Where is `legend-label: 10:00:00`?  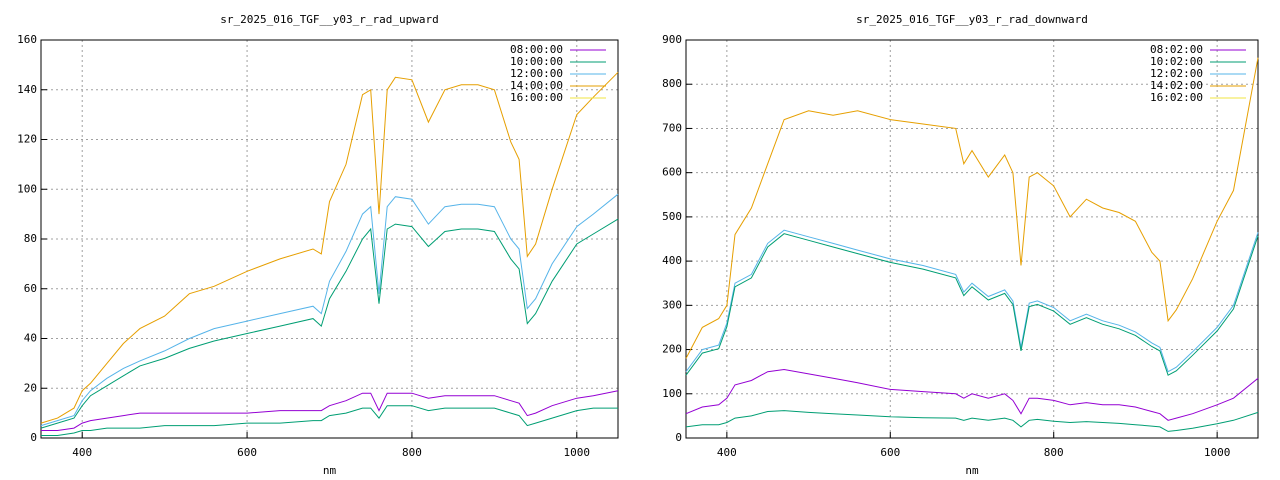
legend-label: 10:00:00 is located at coordinates (536, 61).